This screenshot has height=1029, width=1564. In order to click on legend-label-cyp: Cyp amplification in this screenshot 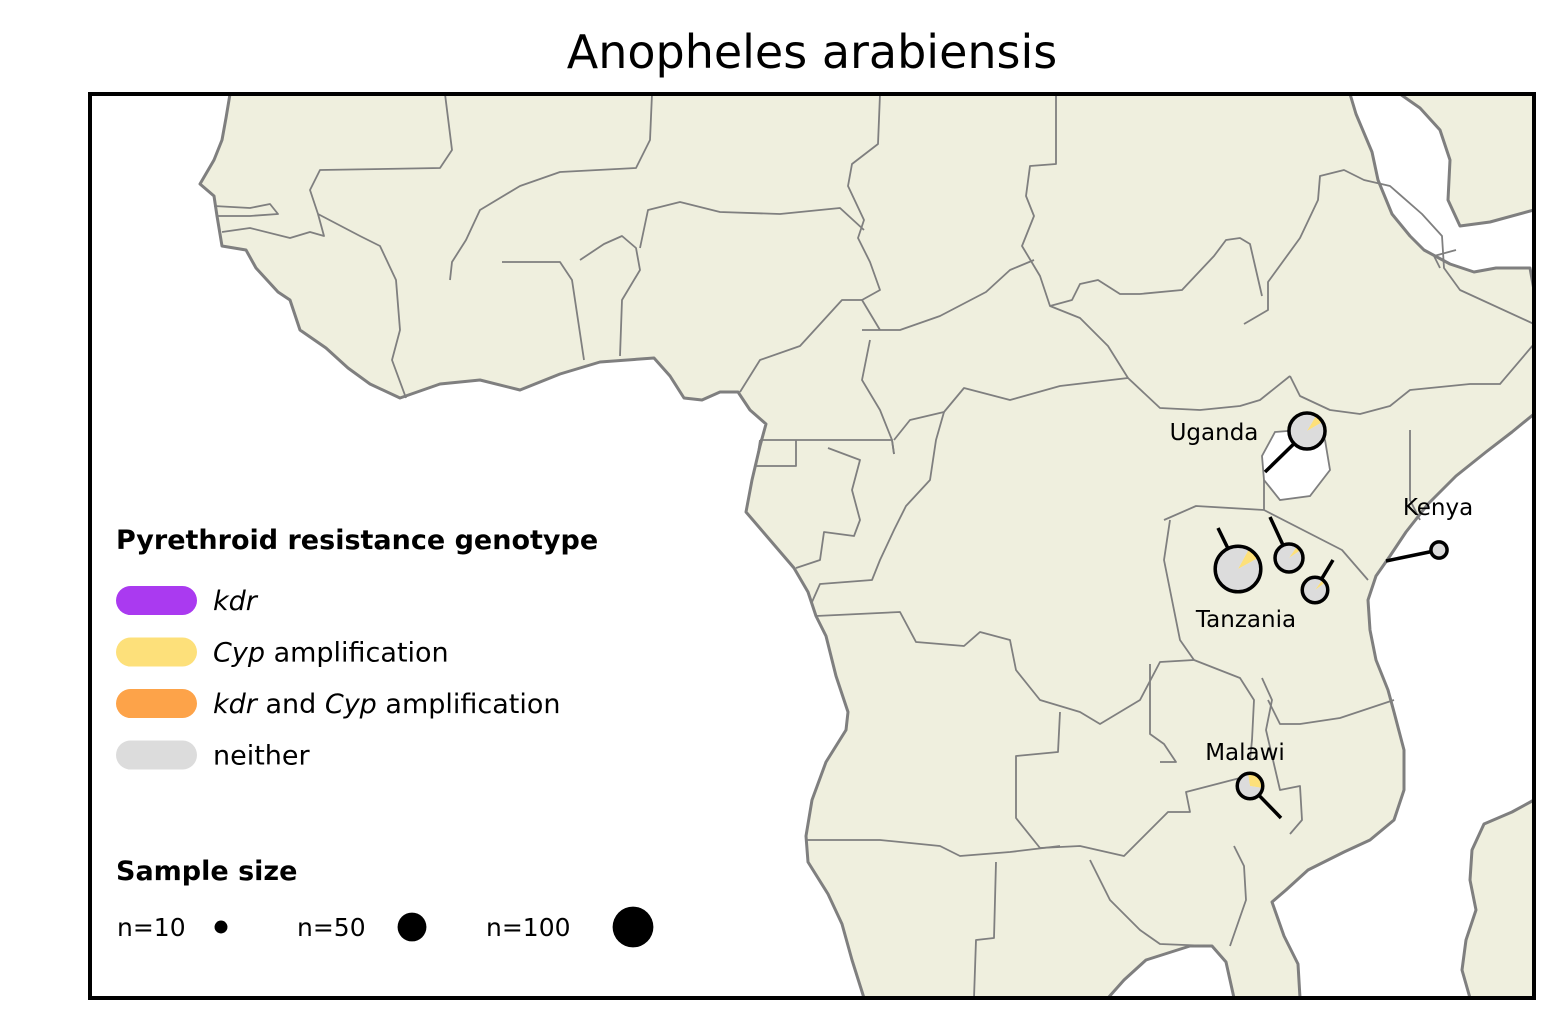, I will do `click(331, 653)`.